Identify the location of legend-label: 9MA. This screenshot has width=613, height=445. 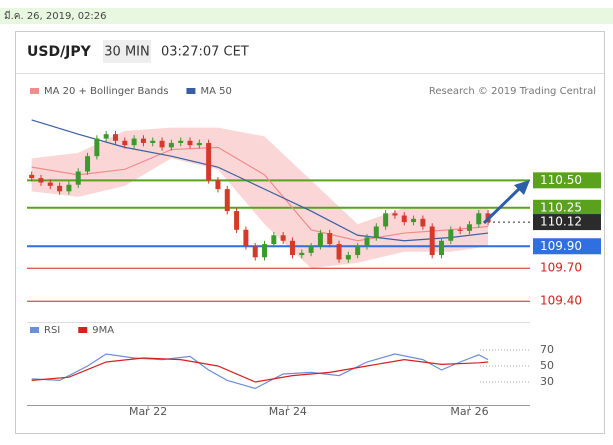
(103, 330).